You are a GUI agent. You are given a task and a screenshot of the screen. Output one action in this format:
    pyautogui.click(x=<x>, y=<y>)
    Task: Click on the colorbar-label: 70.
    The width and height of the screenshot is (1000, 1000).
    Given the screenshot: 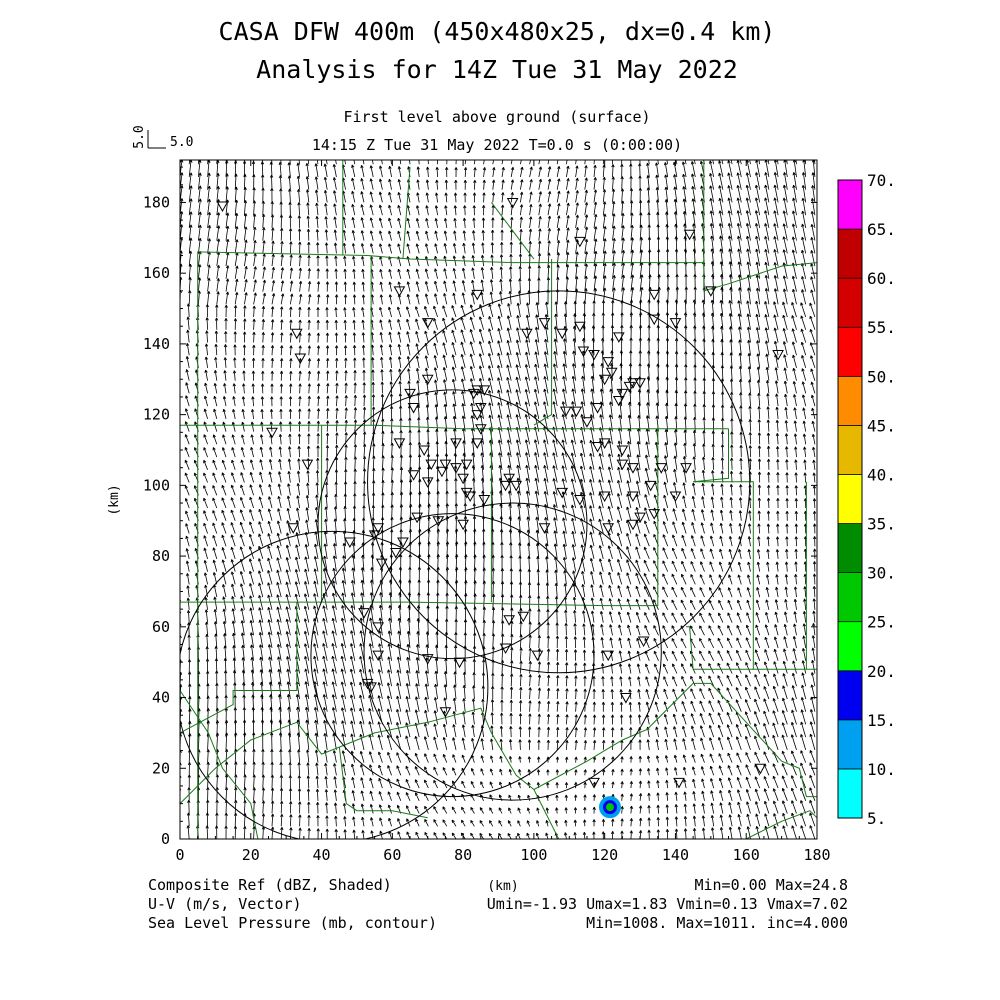 What is the action you would take?
    pyautogui.click(x=881, y=180)
    